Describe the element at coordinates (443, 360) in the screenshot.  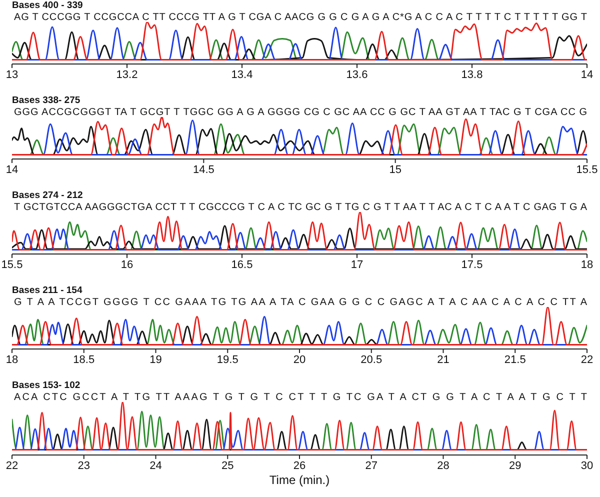
I see `x-tick-label: 21` at that location.